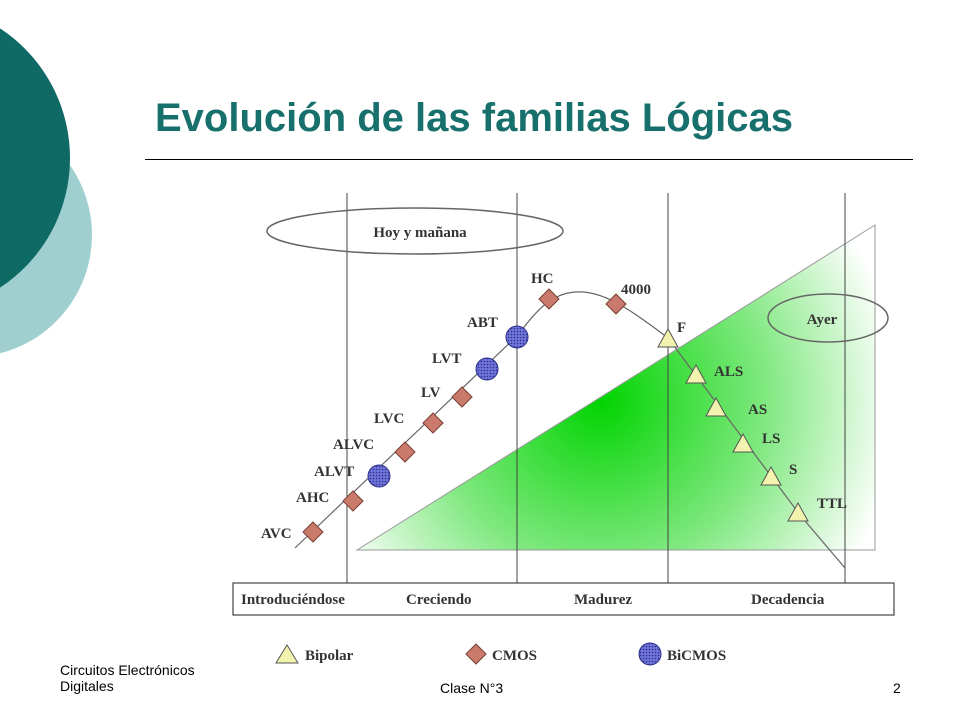 This screenshot has height=720, width=960. I want to click on phase-label: Madurez, so click(603, 600).